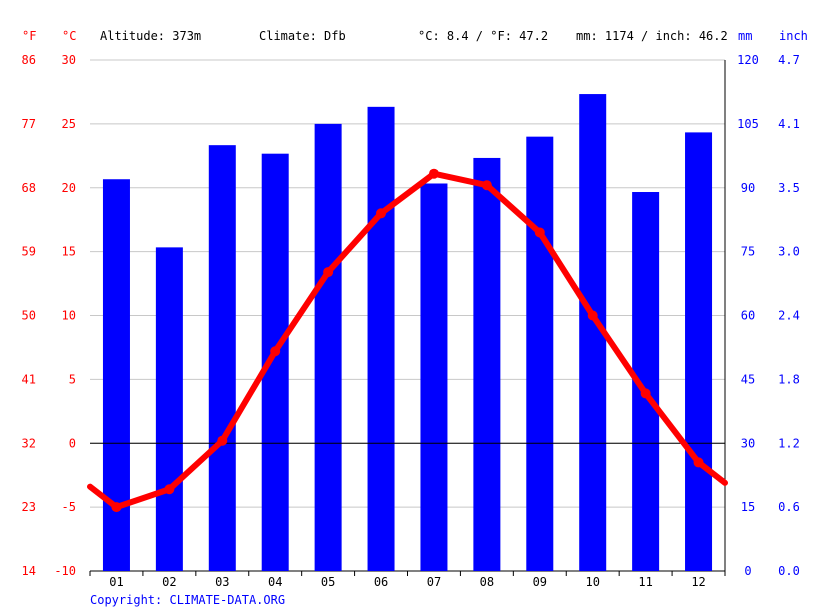 The image size is (815, 611). Describe the element at coordinates (487, 582) in the screenshot. I see `month-label: 08` at that location.